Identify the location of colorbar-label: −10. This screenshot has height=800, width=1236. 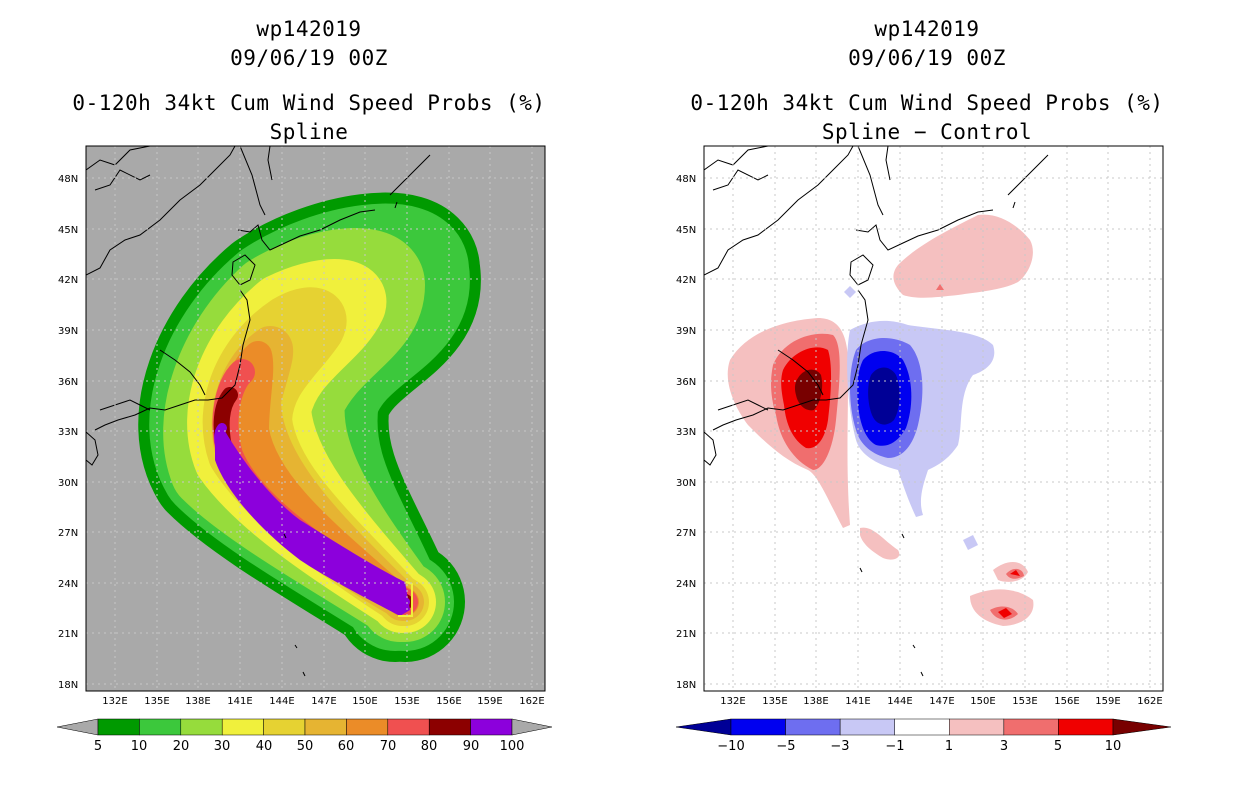
(730, 746).